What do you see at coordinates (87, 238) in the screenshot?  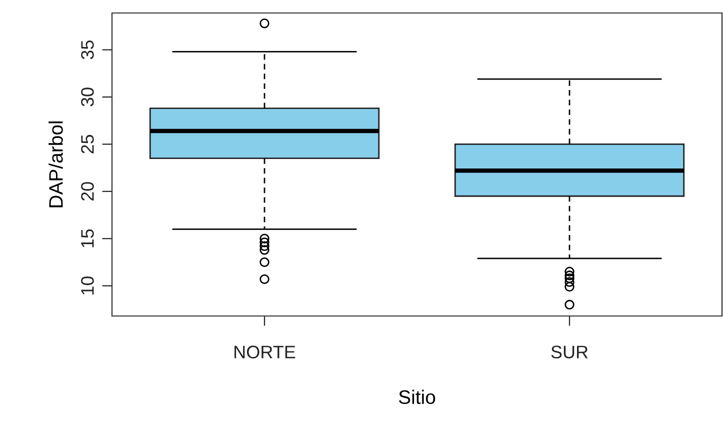 I see `y-tick-label: 15` at bounding box center [87, 238].